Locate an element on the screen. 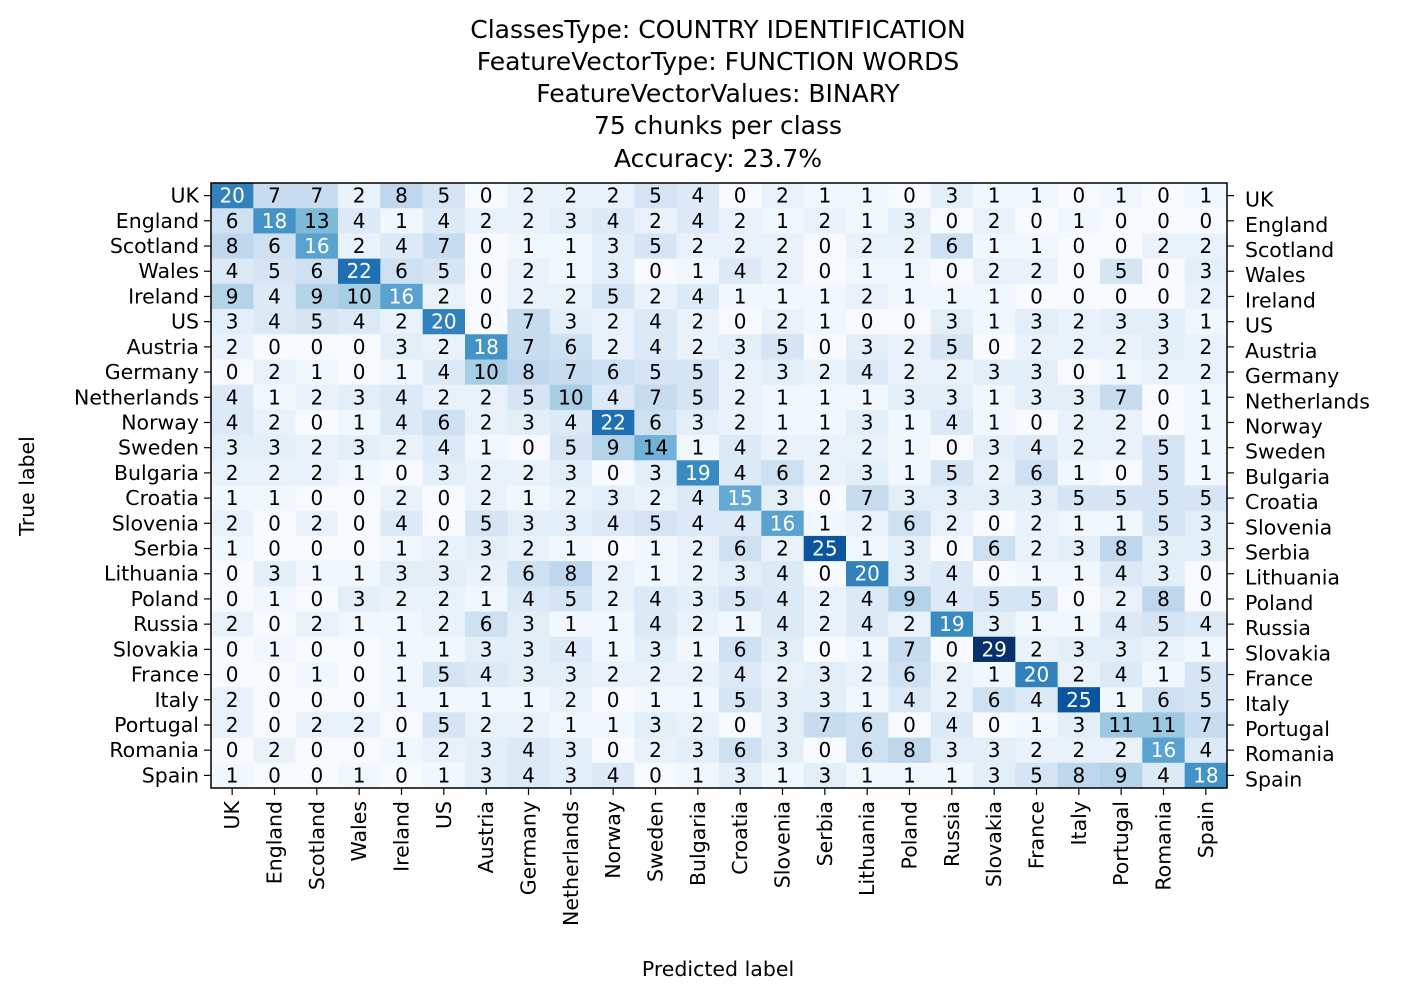 The height and width of the screenshot is (999, 1404). y-tick-label-left: Russia is located at coordinates (166, 624).